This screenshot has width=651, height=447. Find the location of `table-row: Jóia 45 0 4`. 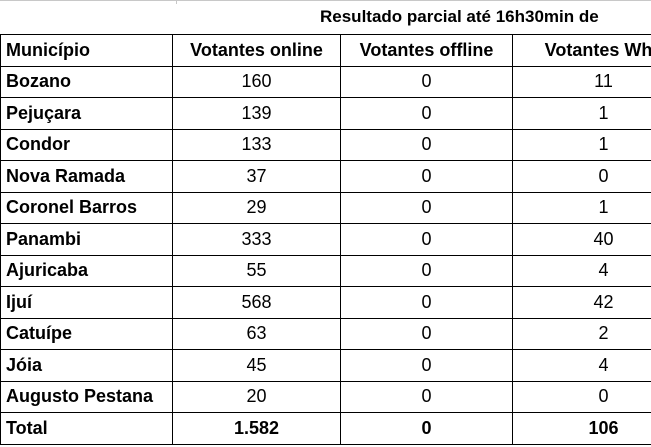

table-row: Jóia 45 0 4 is located at coordinates (325, 365).